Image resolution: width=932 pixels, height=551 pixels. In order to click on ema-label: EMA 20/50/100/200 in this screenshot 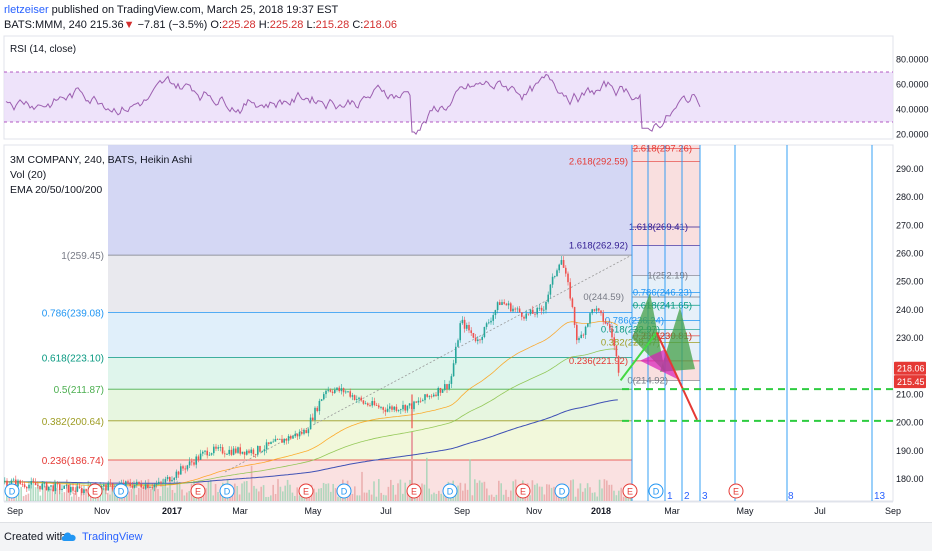, I will do `click(56, 190)`.